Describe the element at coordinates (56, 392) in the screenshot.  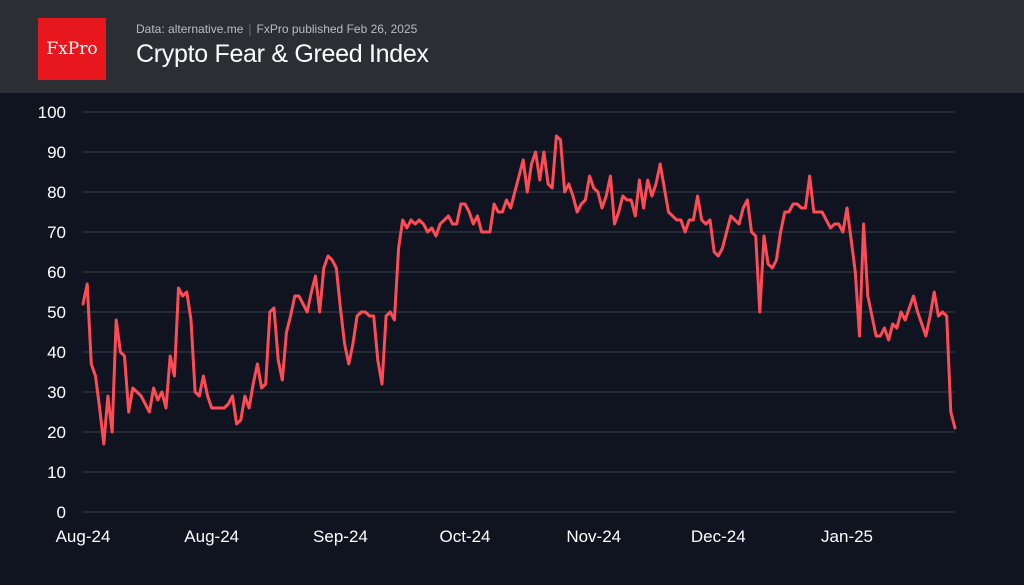
I see `y-tick-label: 30` at that location.